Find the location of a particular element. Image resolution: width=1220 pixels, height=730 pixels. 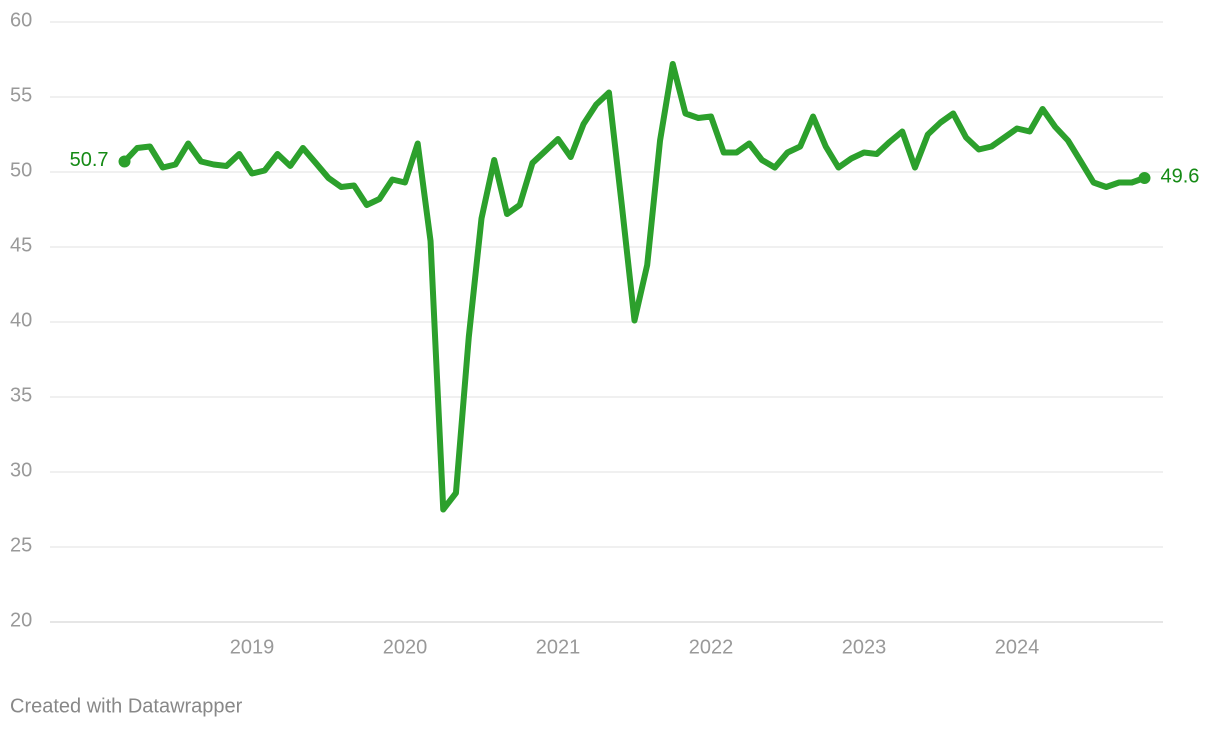

y-tick-label: 30 is located at coordinates (21, 470).